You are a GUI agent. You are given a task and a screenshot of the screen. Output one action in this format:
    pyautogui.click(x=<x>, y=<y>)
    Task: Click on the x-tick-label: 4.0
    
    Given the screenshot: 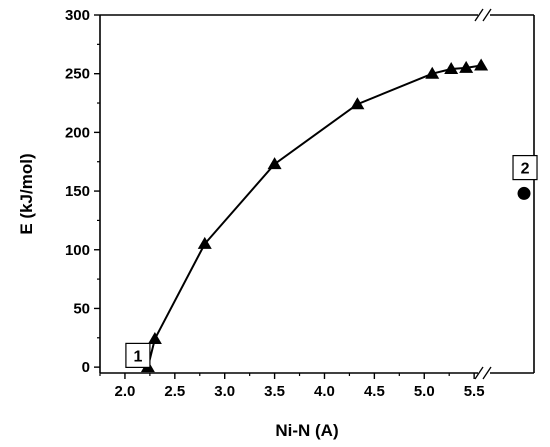 What is the action you would take?
    pyautogui.click(x=324, y=391)
    